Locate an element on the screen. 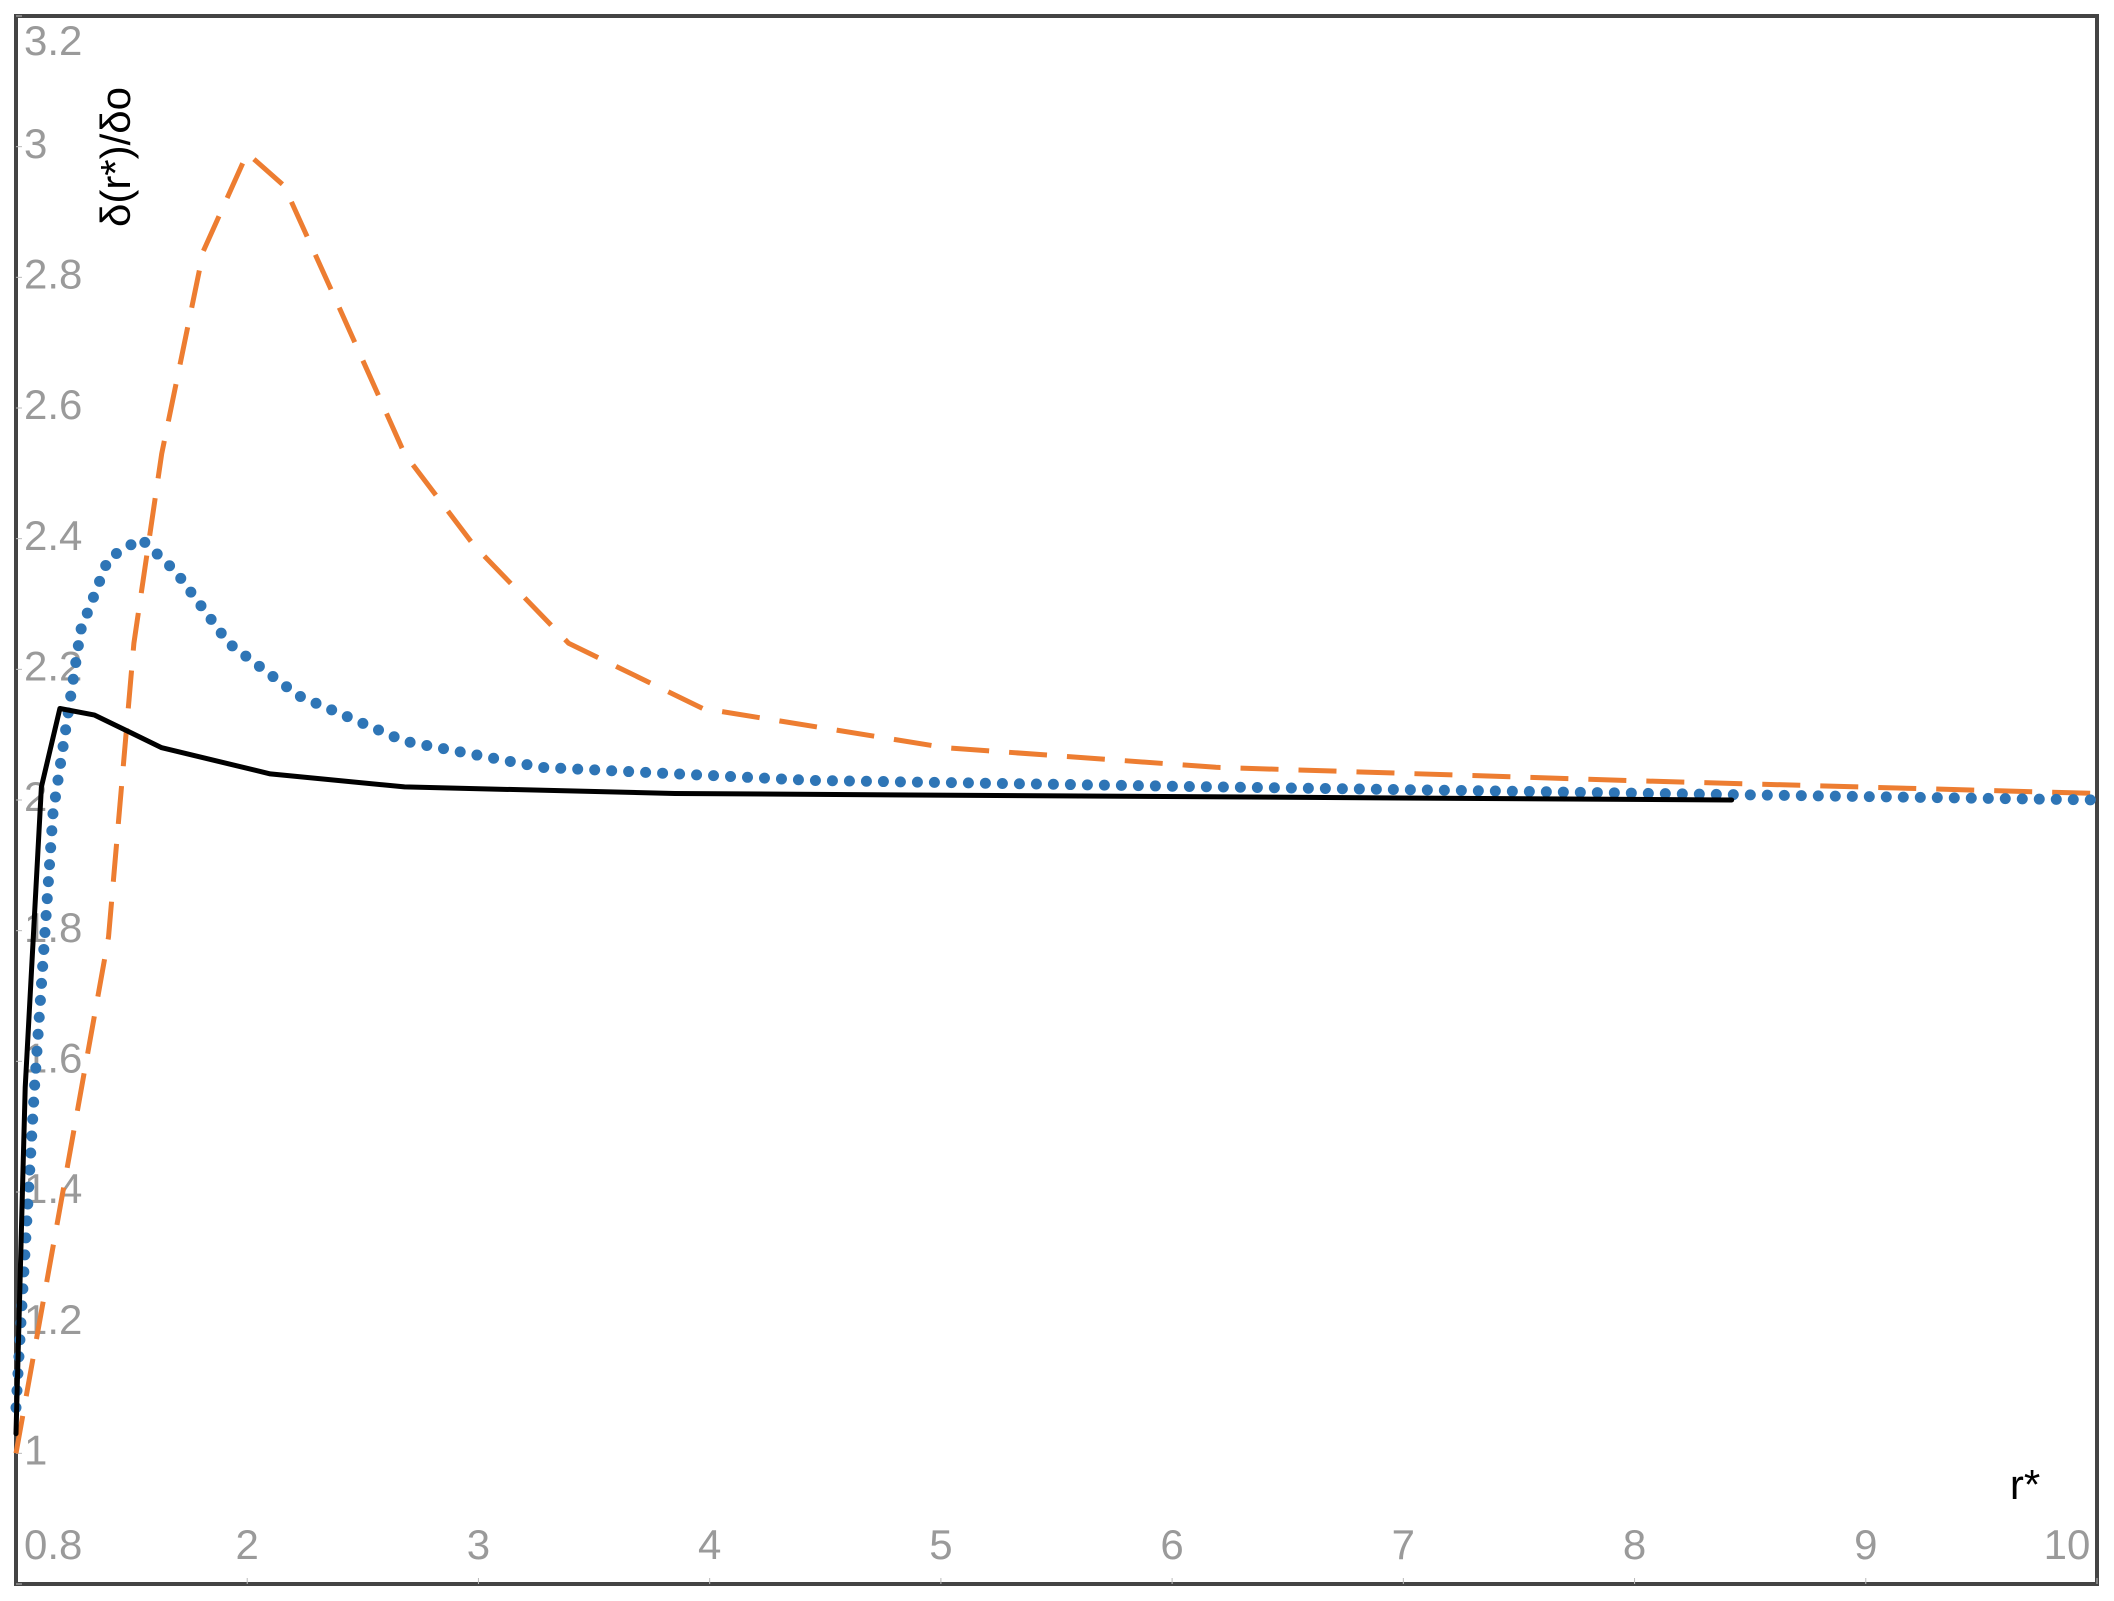  x-tick-label: 8 is located at coordinates (1634, 1544).